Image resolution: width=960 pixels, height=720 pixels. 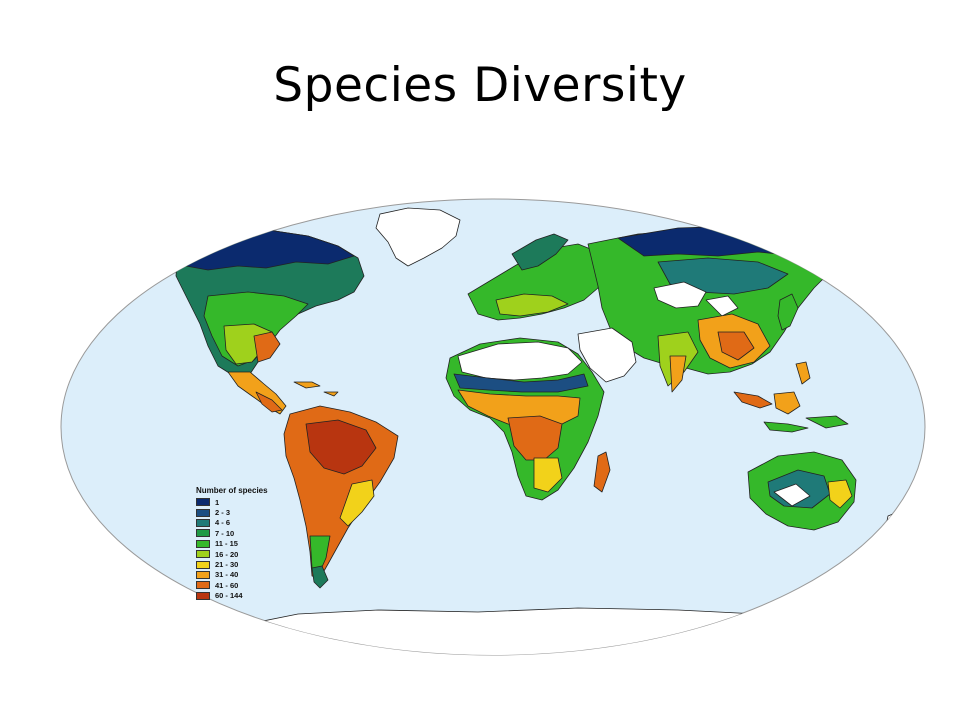 I want to click on land-north-america, so click(x=270, y=322).